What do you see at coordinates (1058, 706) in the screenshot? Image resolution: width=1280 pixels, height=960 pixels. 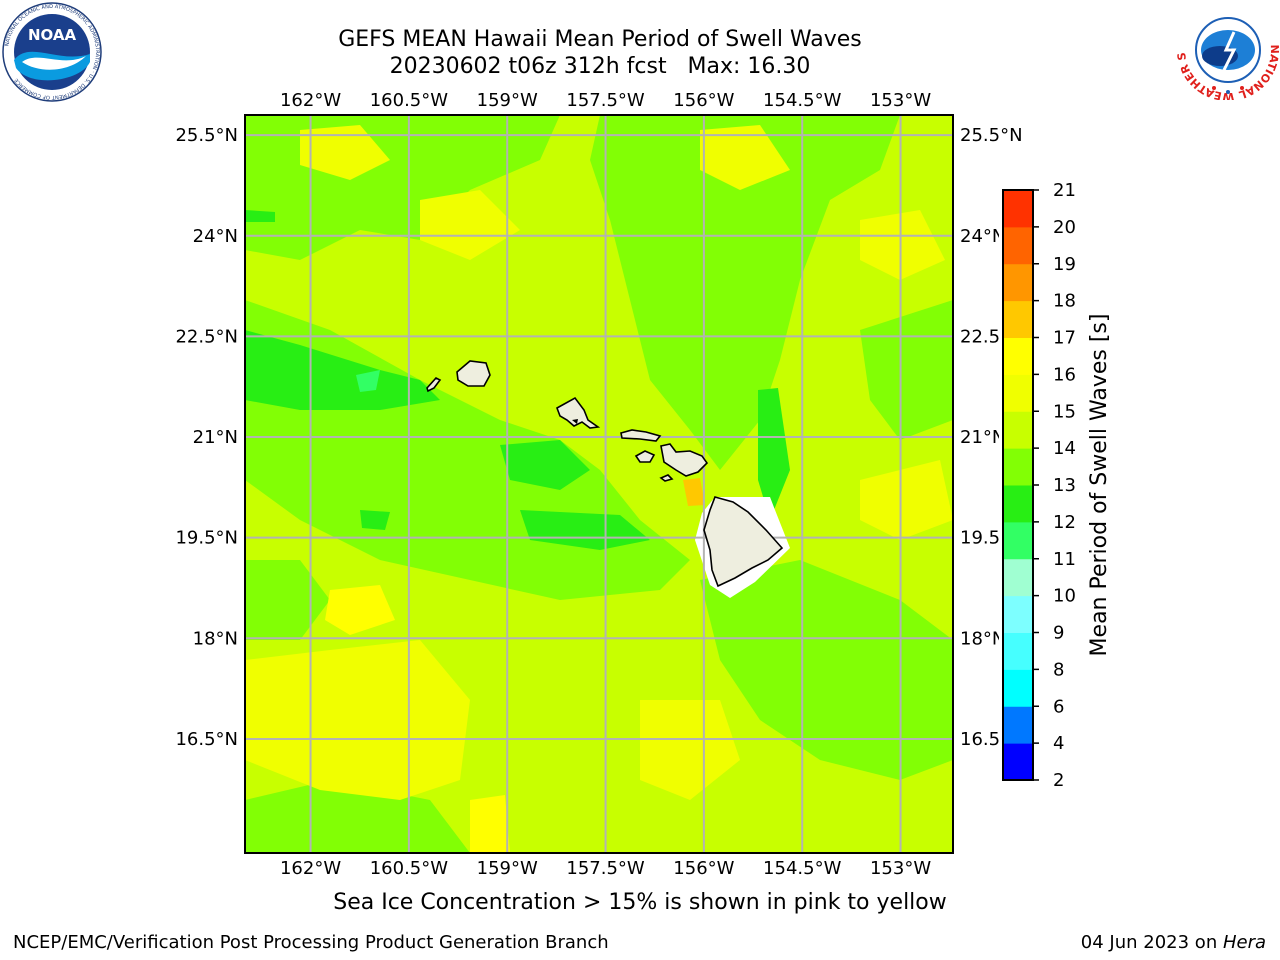 I see `colorbar-tick-label: 6` at bounding box center [1058, 706].